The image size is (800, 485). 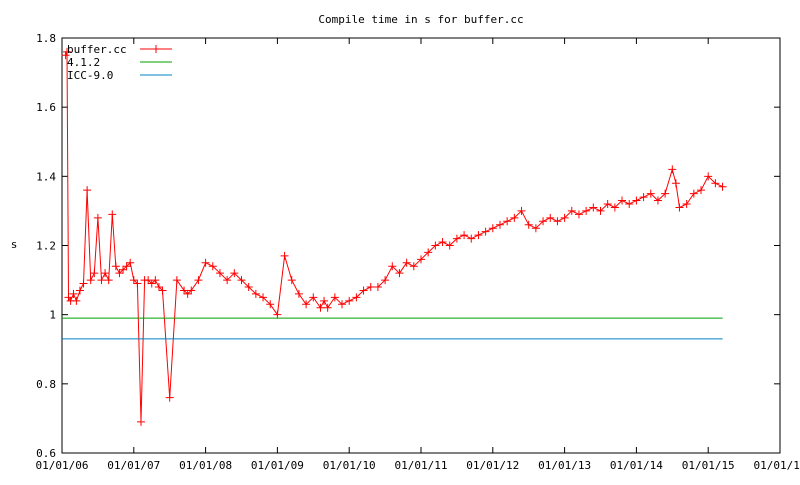 What do you see at coordinates (62, 465) in the screenshot?
I see `x-tick-label: 01/01/06` at bounding box center [62, 465].